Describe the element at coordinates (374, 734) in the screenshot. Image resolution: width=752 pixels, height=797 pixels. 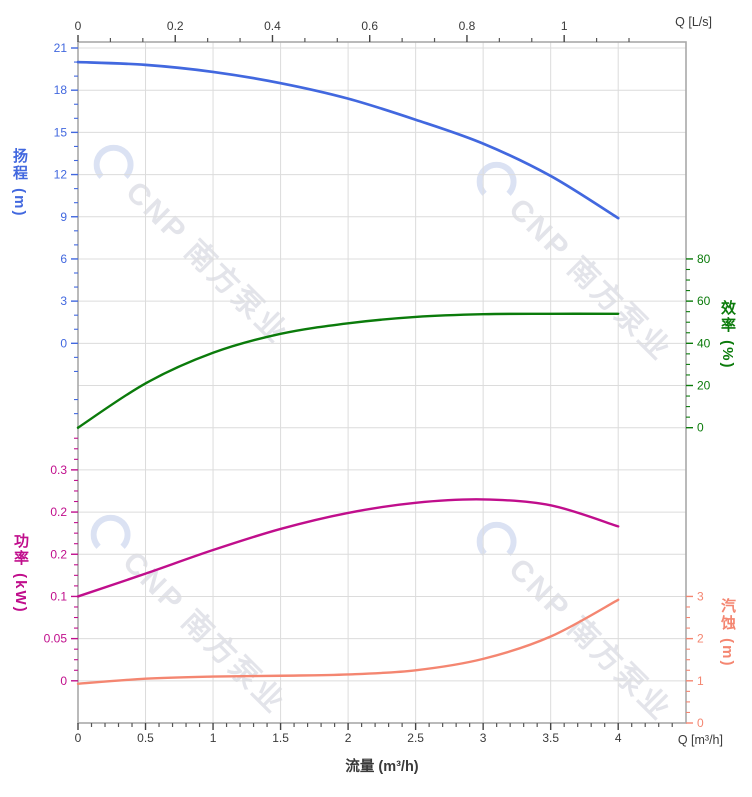
I see `bottom-axis: 0 0.5 1 1.5 2 2.5 3 3.5 4` at that location.